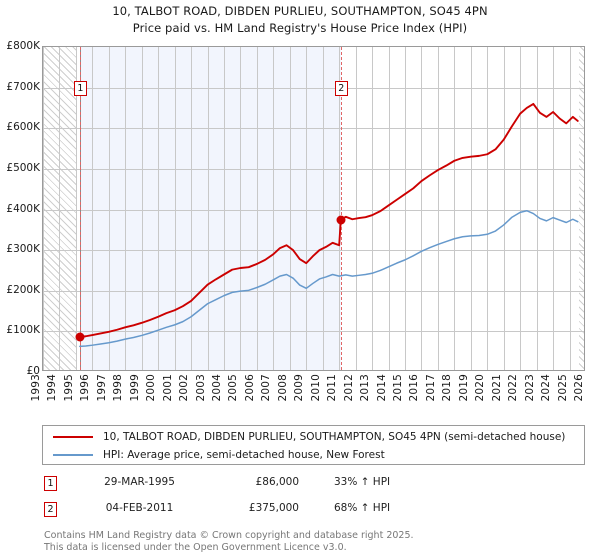 This screenshot has width=600, height=560. I want to click on y-axis-tick-label: £0, so click(33, 371).